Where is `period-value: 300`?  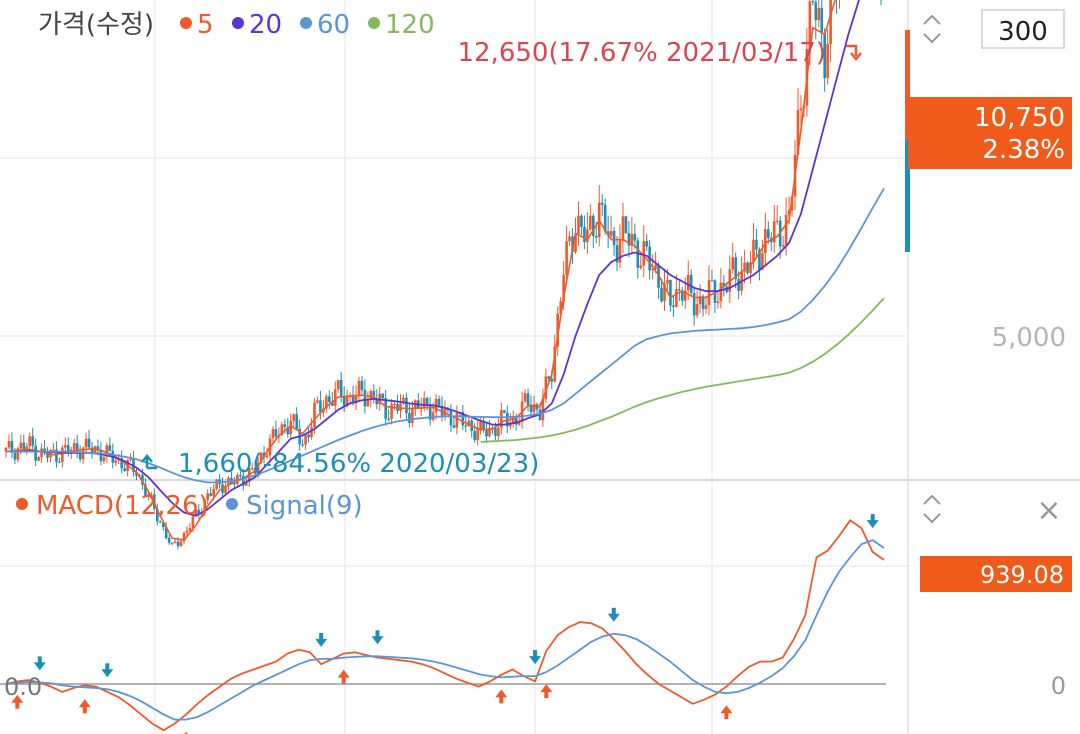
period-value: 300 is located at coordinates (1023, 32).